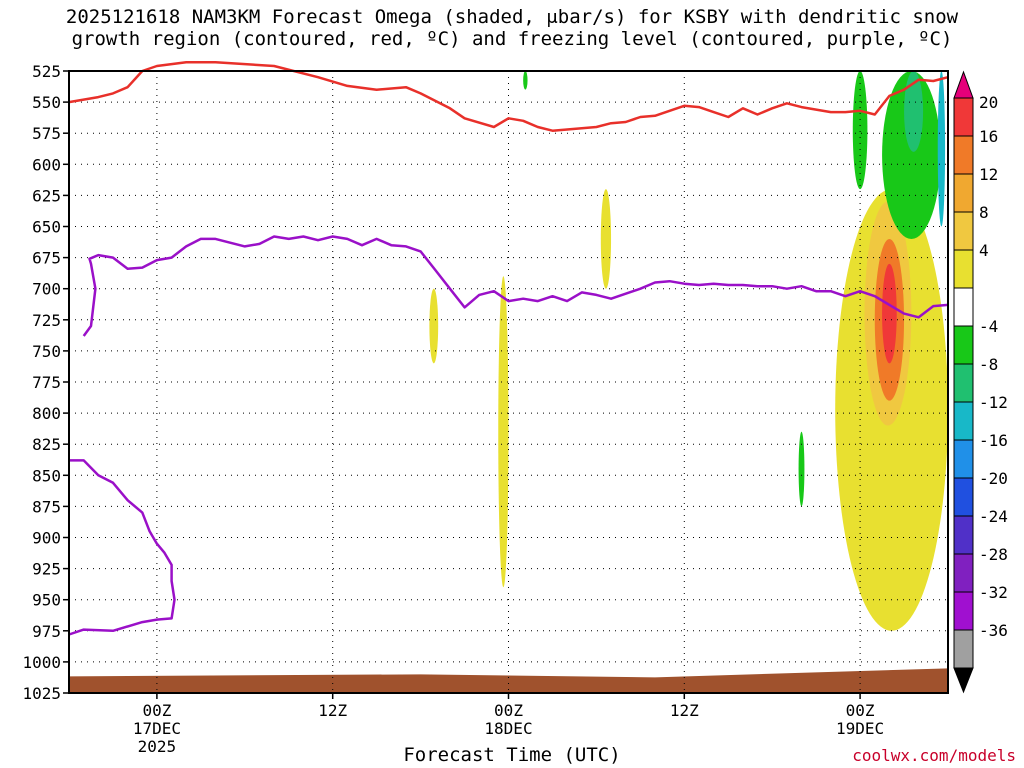  What do you see at coordinates (860, 728) in the screenshot?
I see `x-tick-label: 19DEC` at bounding box center [860, 728].